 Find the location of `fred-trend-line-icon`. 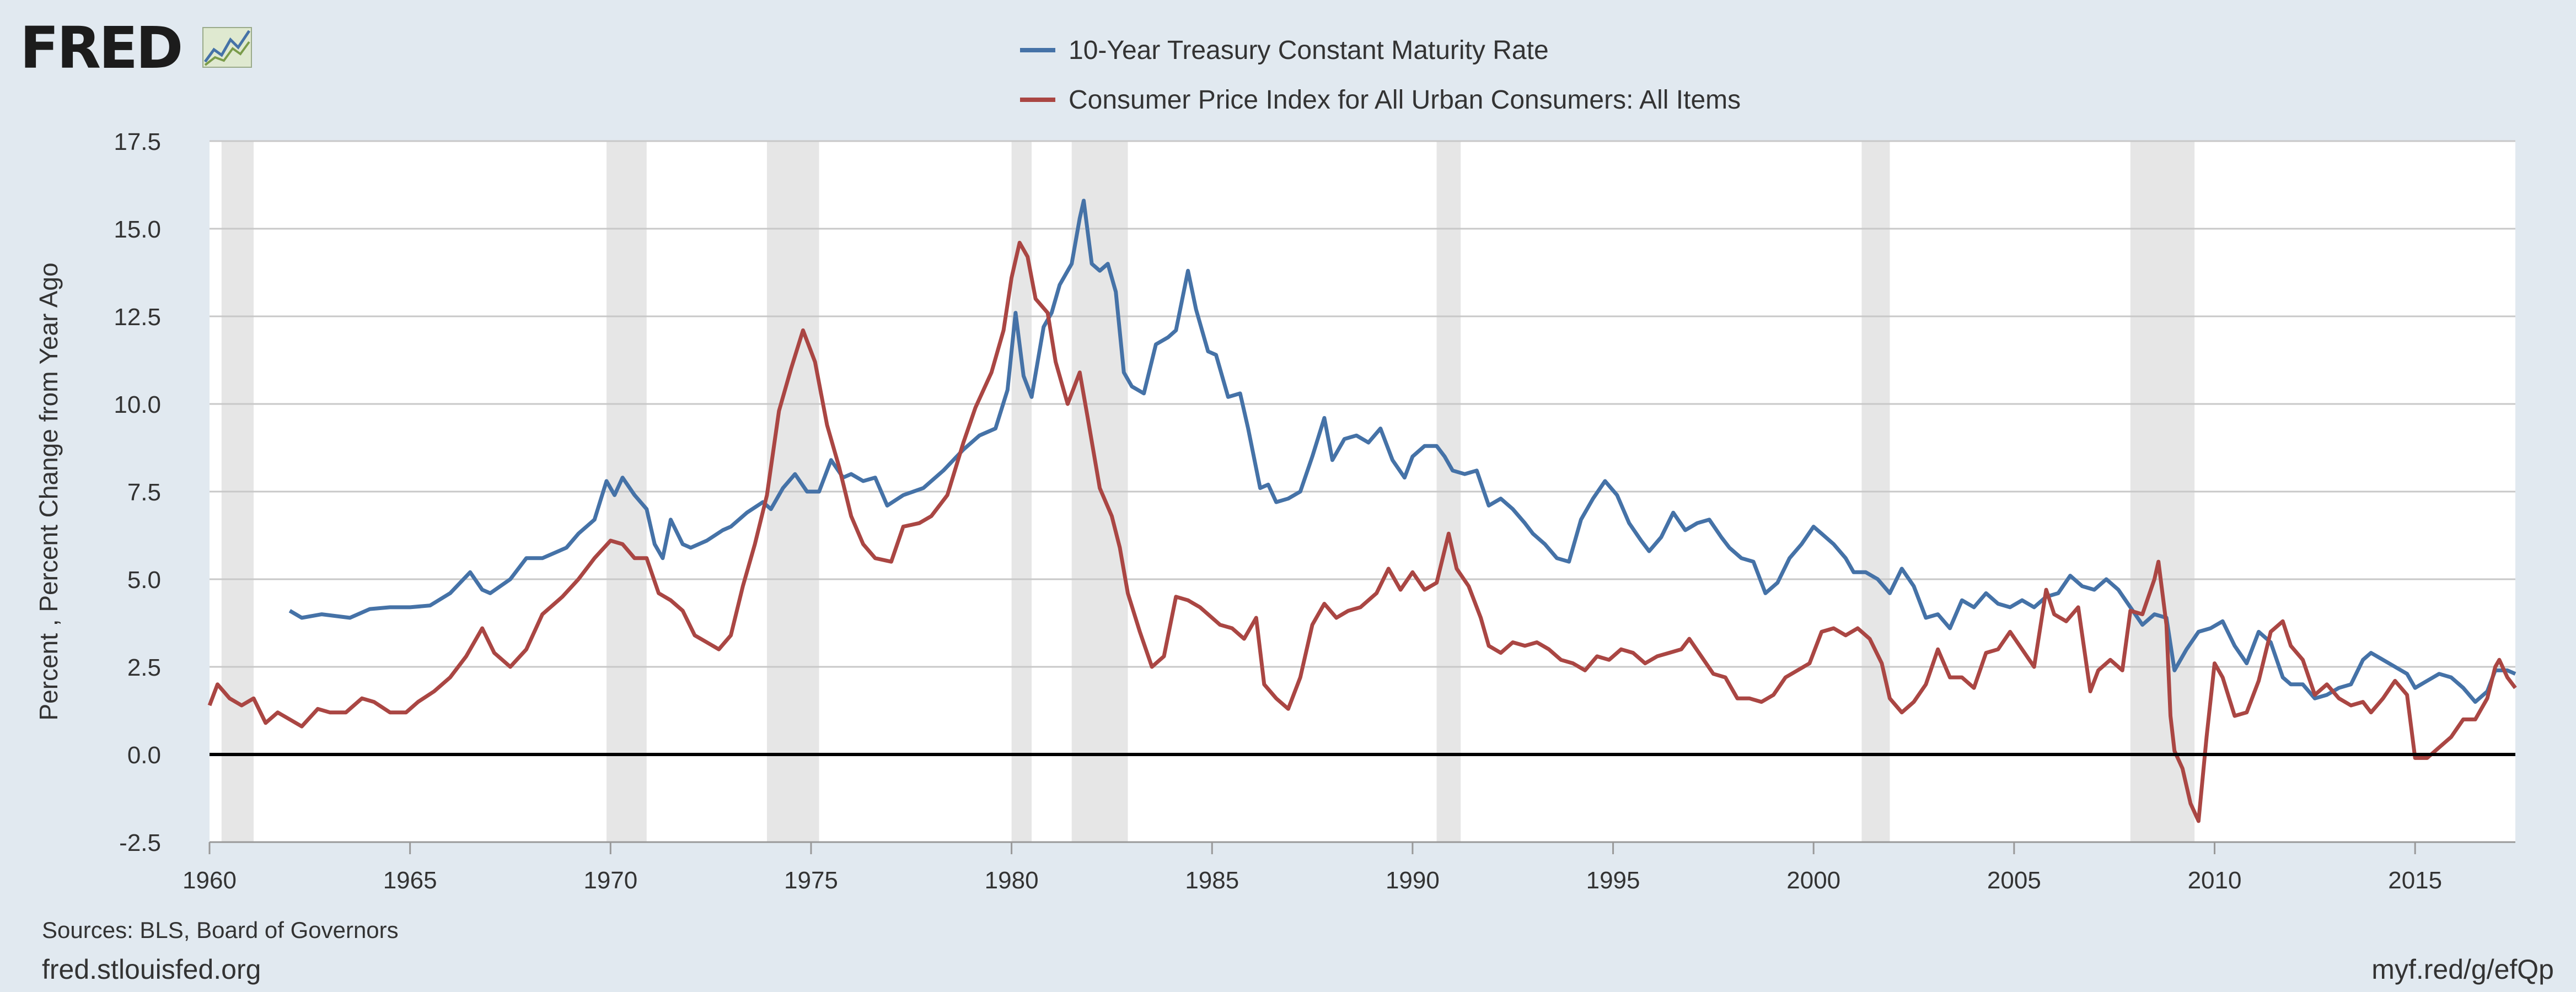

fred-trend-line-icon is located at coordinates (227, 47).